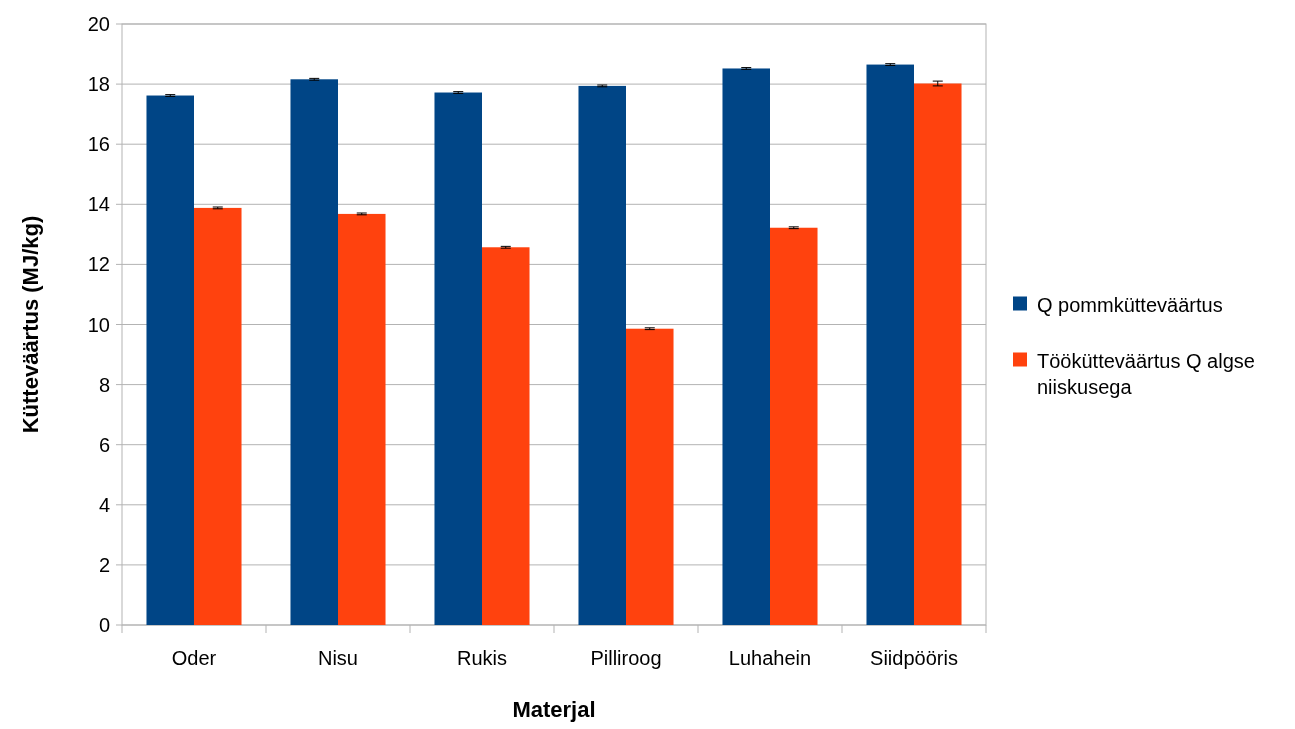  Describe the element at coordinates (1146, 373) in the screenshot. I see `legend-label: Töökütteväärtus Q algse niiskusega` at that location.